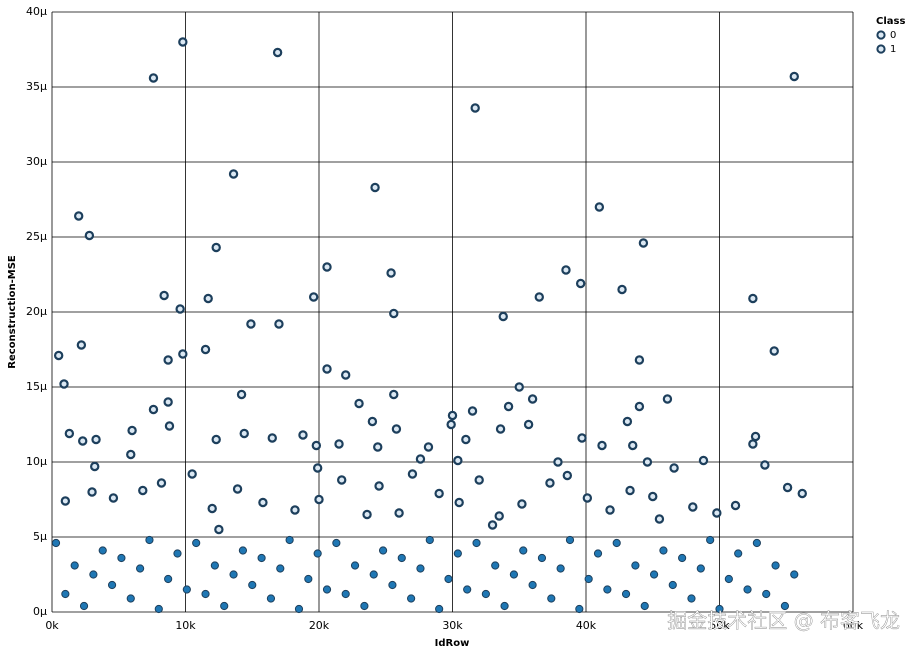 Image resolution: width=919 pixels, height=655 pixels. What do you see at coordinates (36, 236) in the screenshot?
I see `y-tick-label: 25μ` at bounding box center [36, 236].